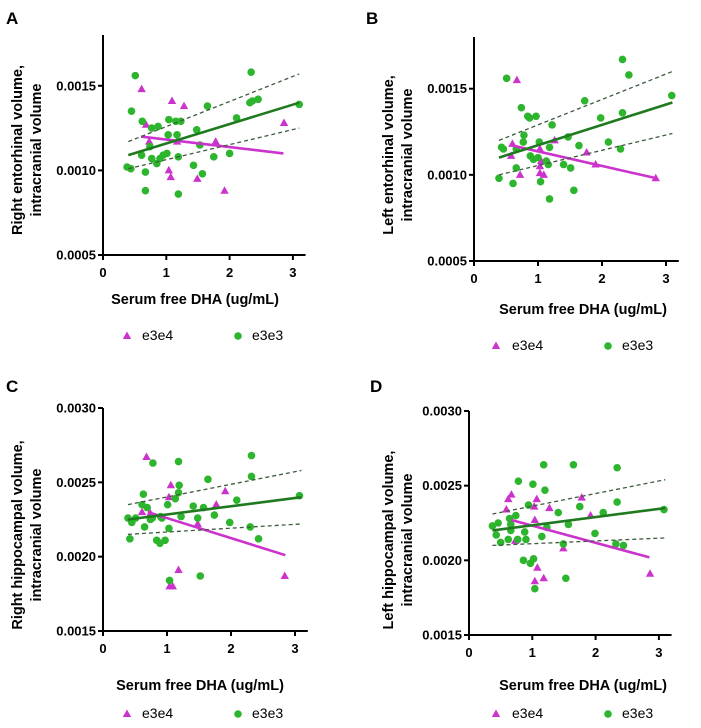  I want to click on y-tick-label: 0.0030, so click(76, 408).